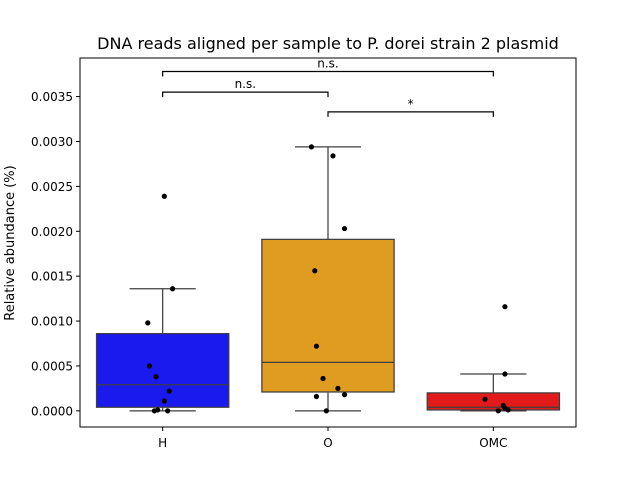 Image resolution: width=640 pixels, height=480 pixels. I want to click on y-tick-label: 0.0030, so click(52, 142).